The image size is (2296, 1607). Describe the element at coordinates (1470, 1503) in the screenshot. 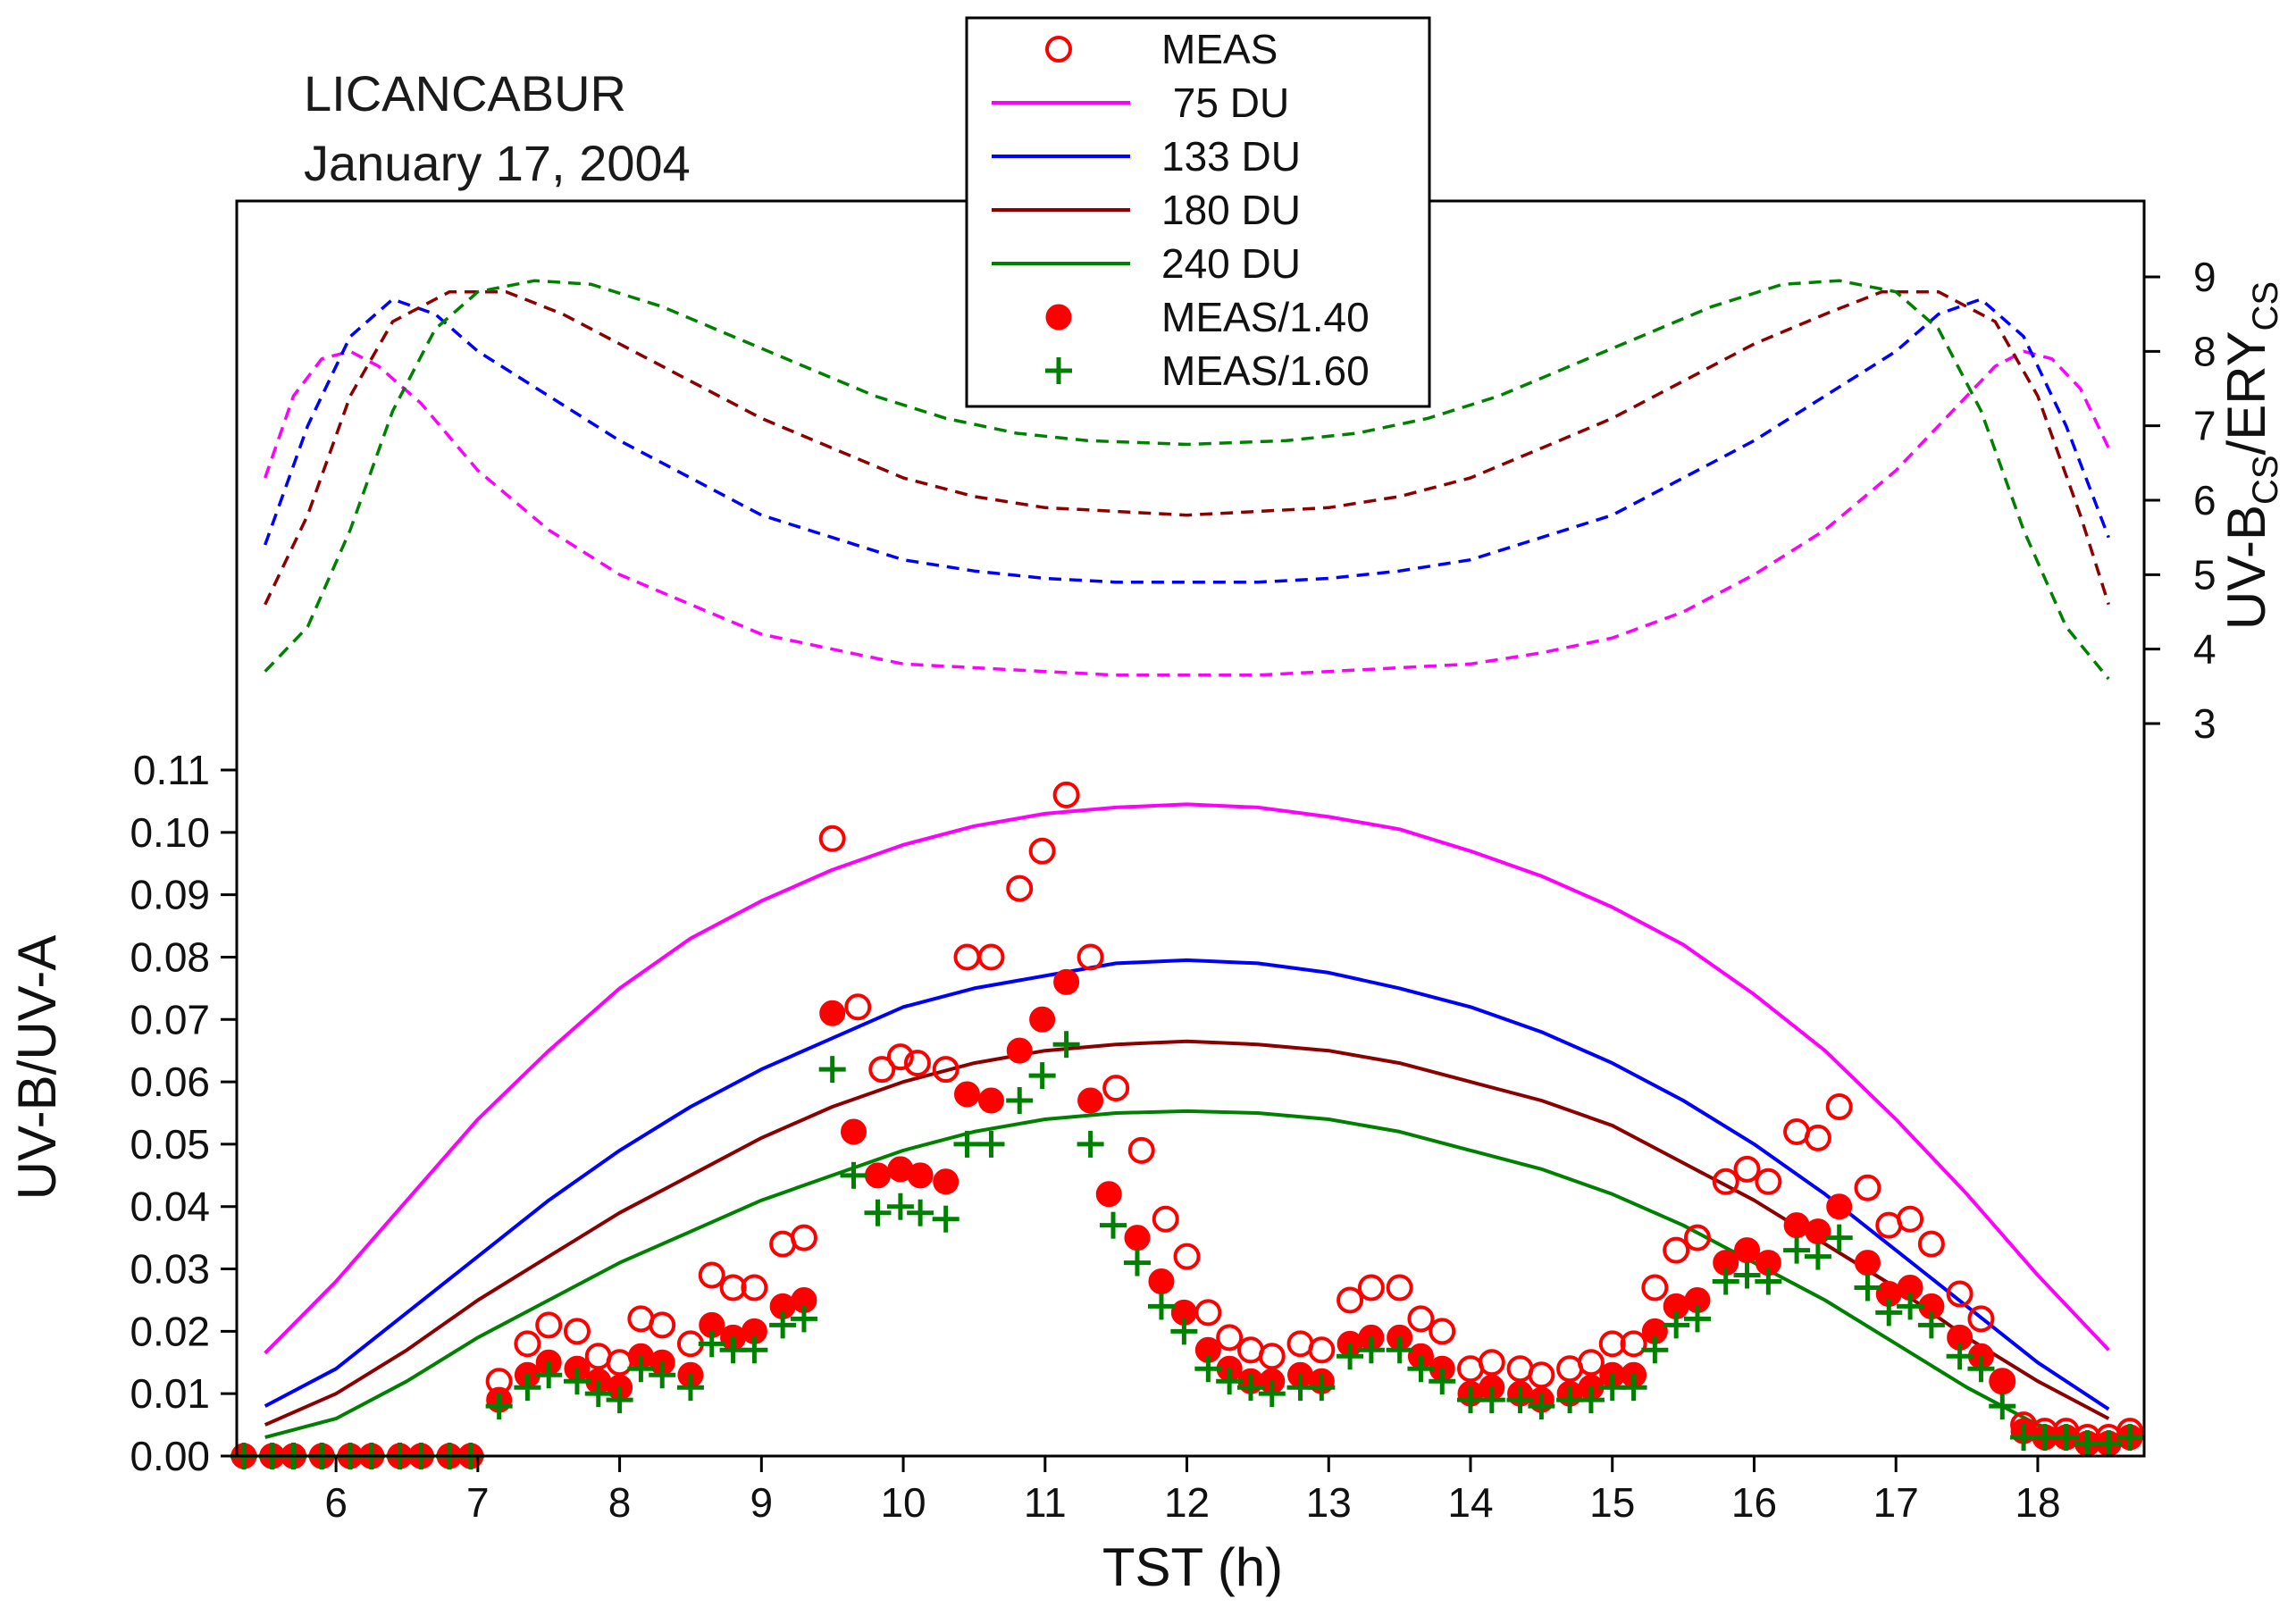

I see `x-tick-label: 14` at that location.